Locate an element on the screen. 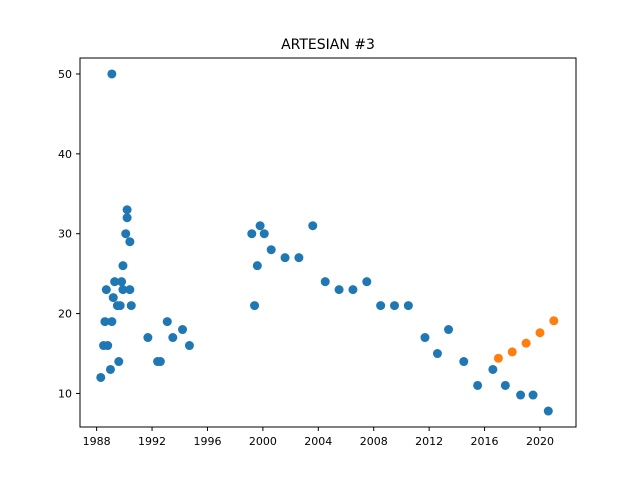  x-tick-label: 1996 is located at coordinates (207, 441).